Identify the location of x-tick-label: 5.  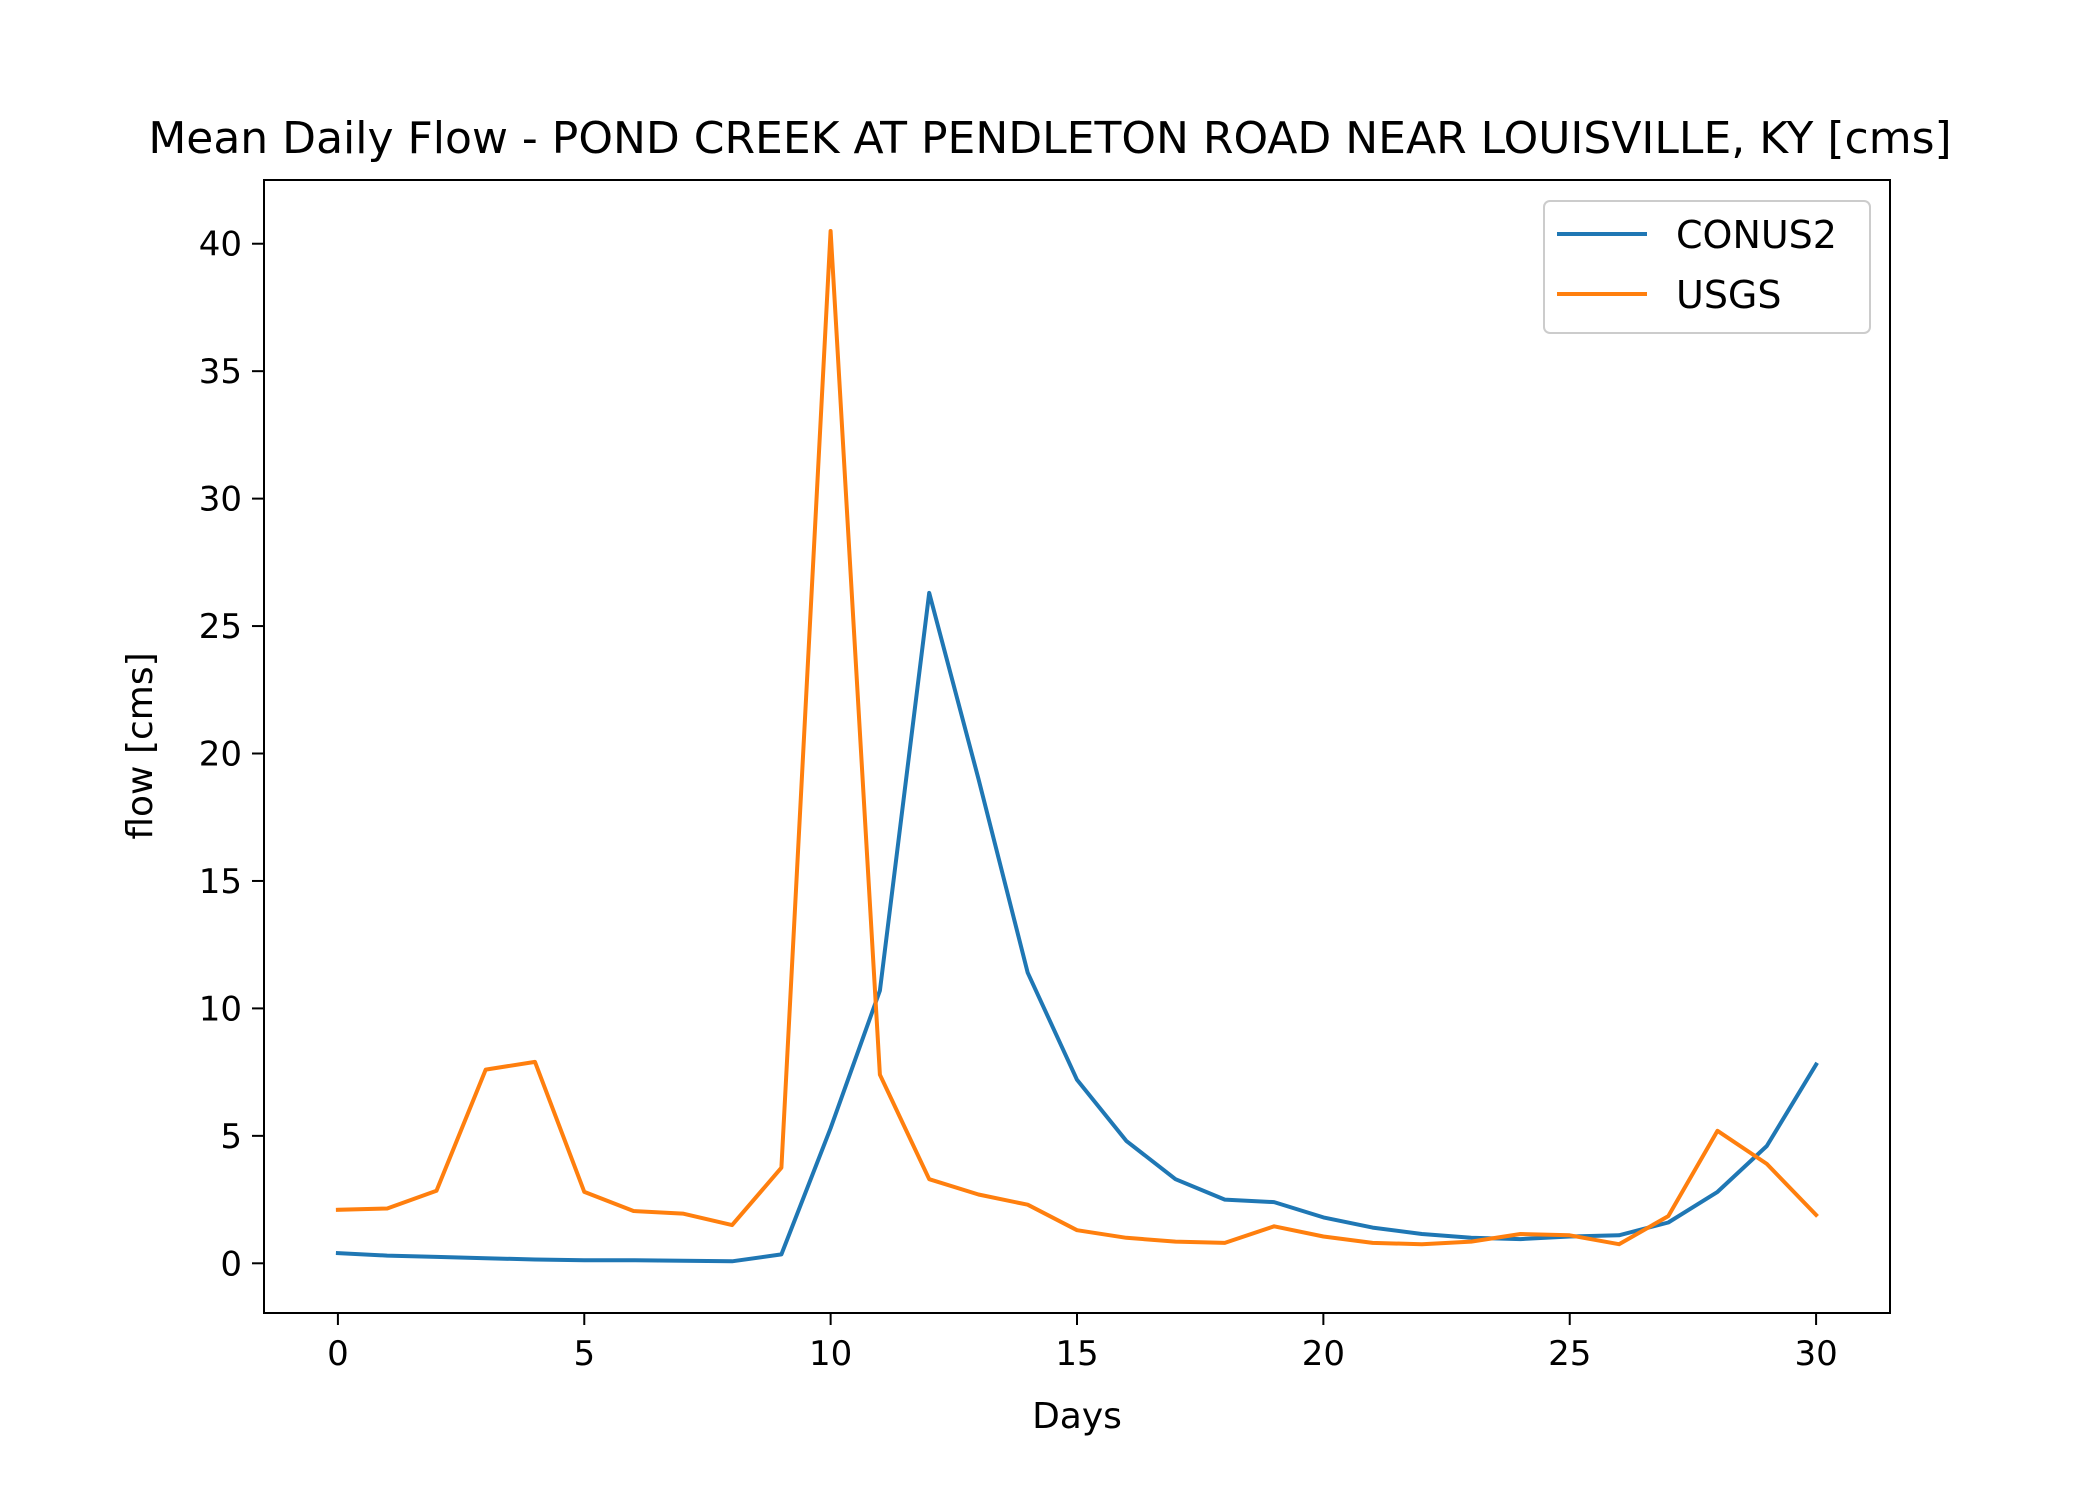
(584, 1354).